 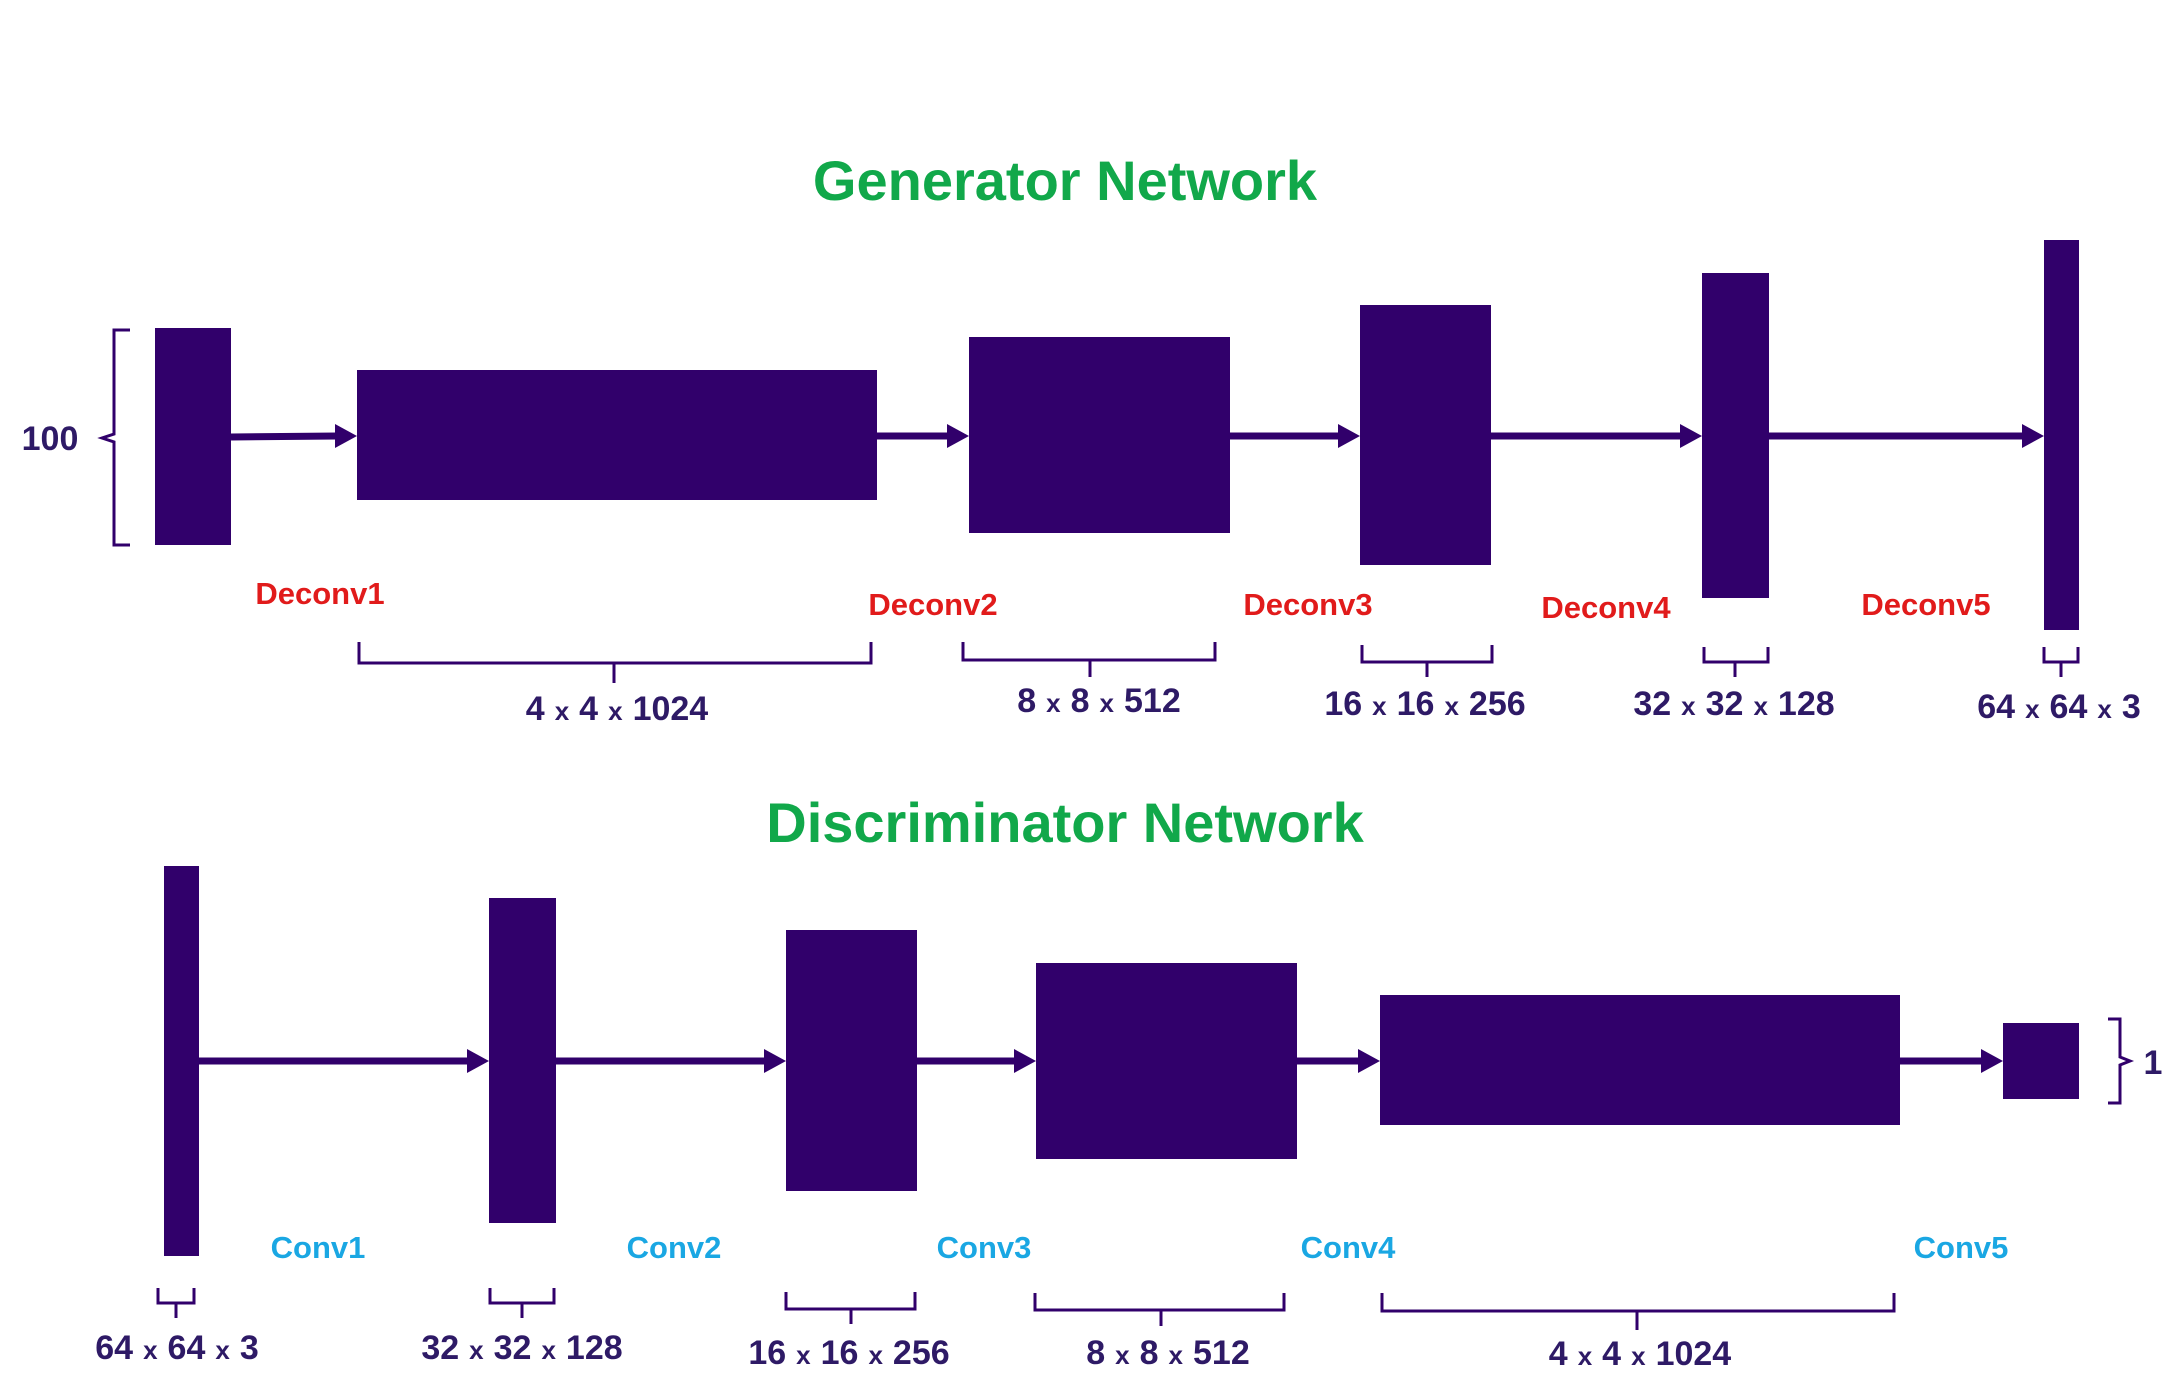 I want to click on generator-shape-label: 4 x 4 x 1024, so click(x=617, y=709).